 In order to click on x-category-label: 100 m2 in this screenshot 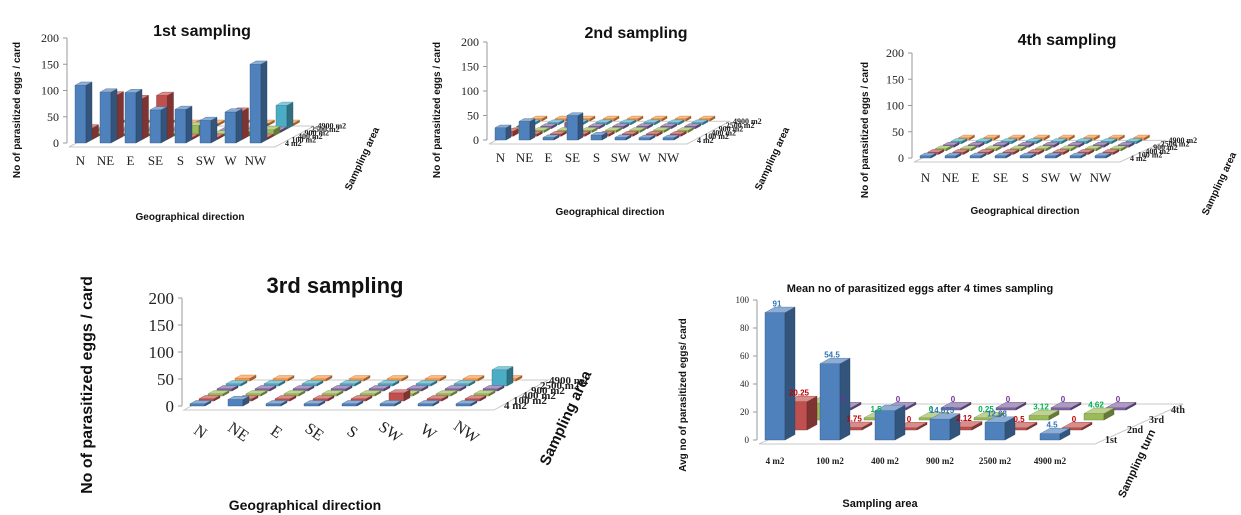, I will do `click(830, 461)`.